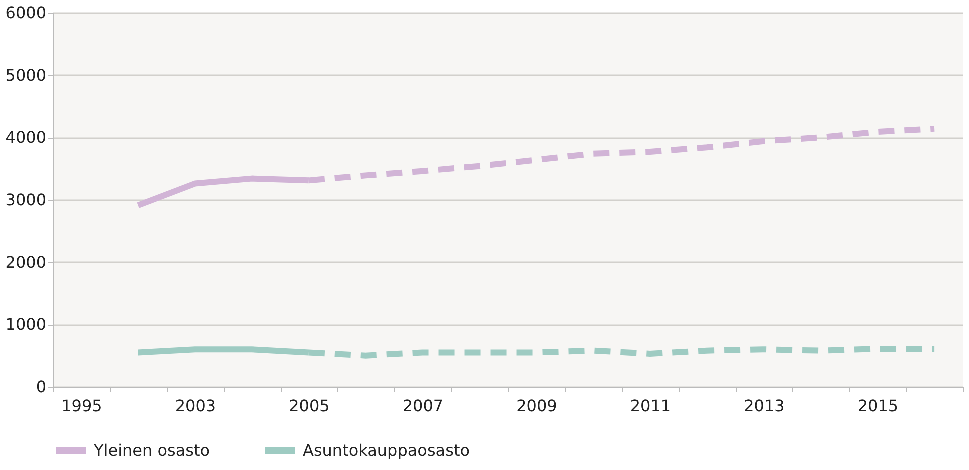  I want to click on x-tick-label: 2007, so click(423, 406).